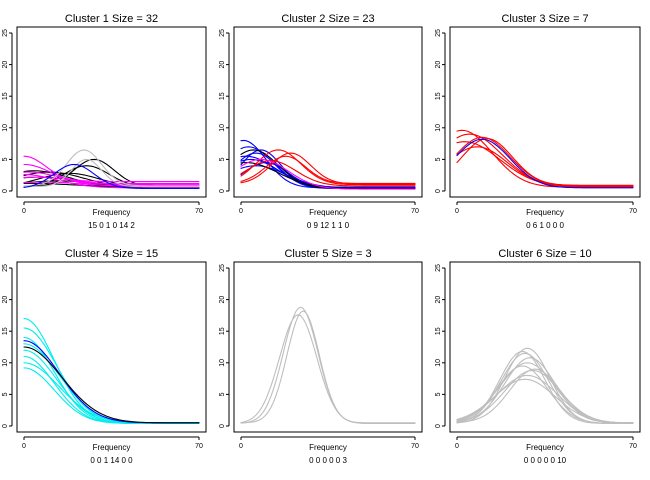  What do you see at coordinates (111, 254) in the screenshot?
I see `chart-title: Cluster 4 Size = 15` at bounding box center [111, 254].